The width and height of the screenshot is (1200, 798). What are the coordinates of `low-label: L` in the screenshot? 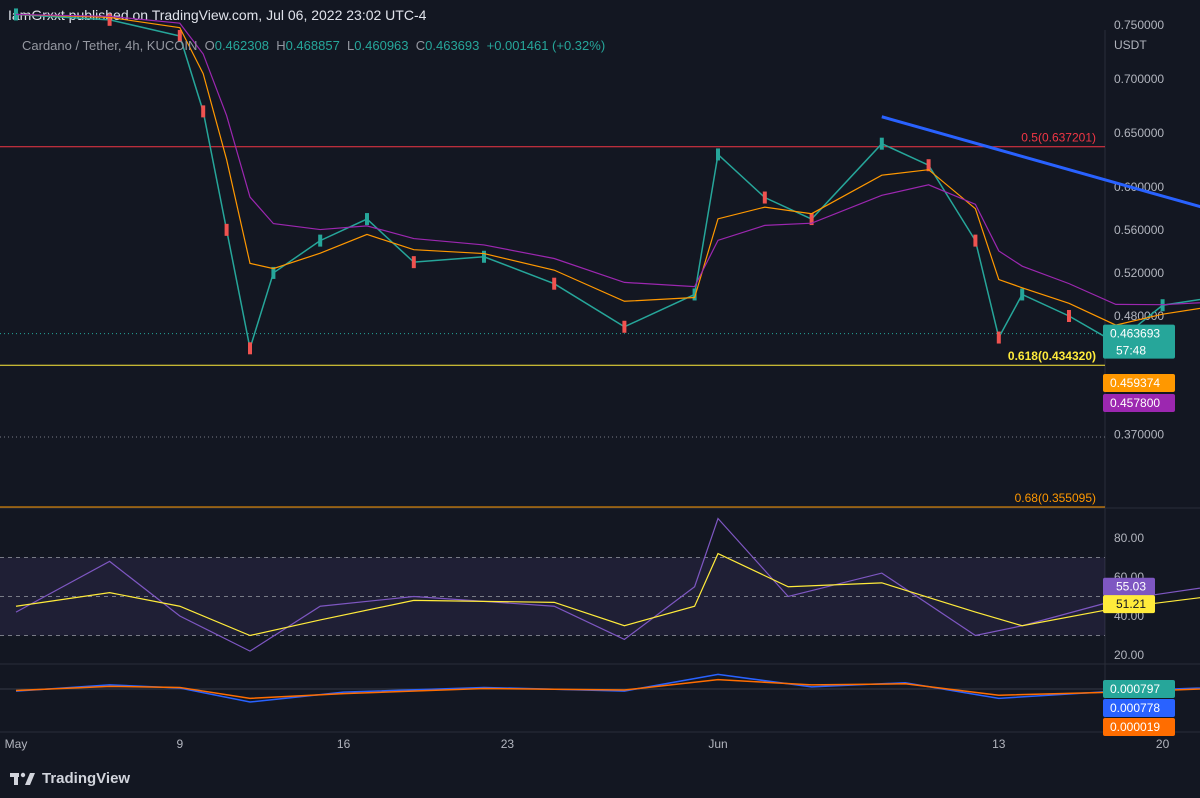 It's located at (351, 45).